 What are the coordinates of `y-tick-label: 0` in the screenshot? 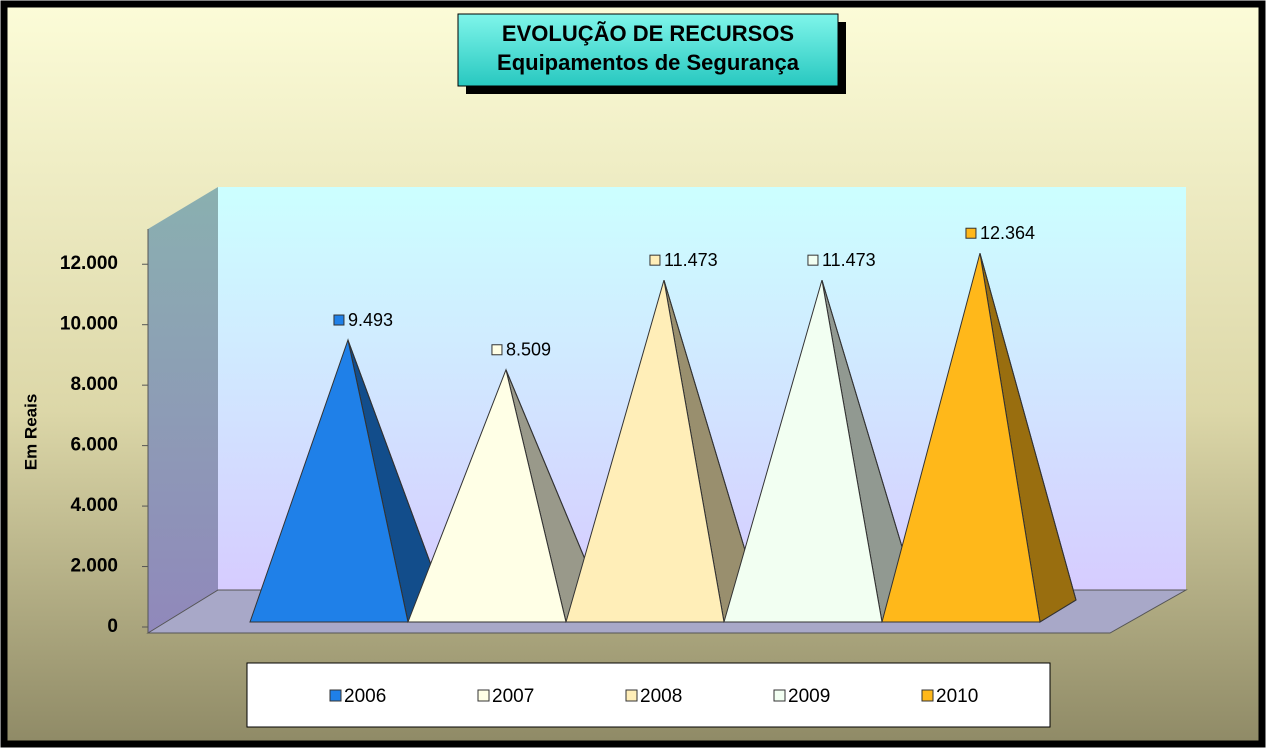 It's located at (112, 626).